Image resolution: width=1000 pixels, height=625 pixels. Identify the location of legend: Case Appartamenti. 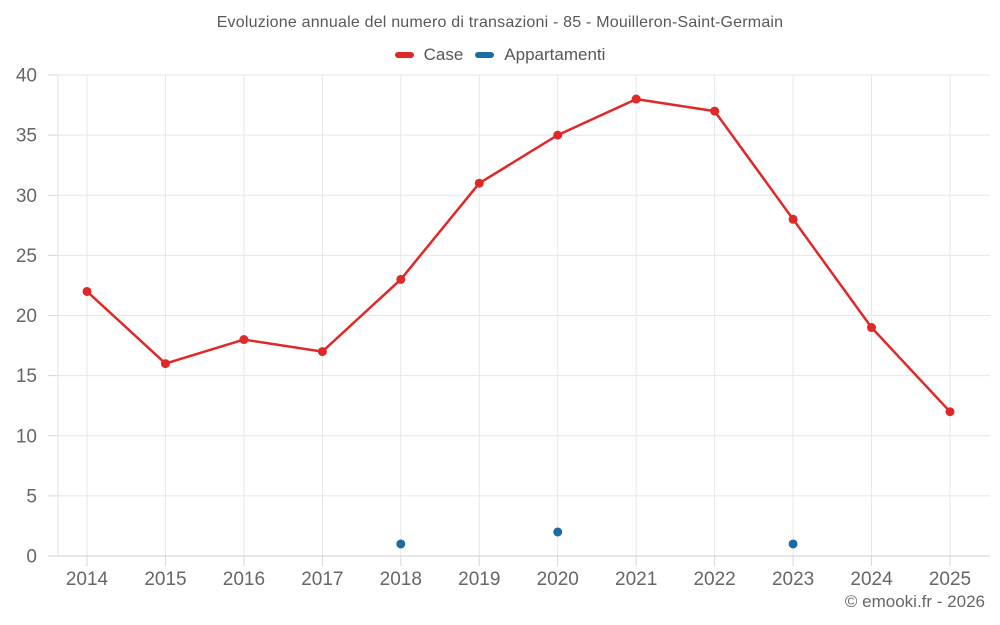
(500, 55).